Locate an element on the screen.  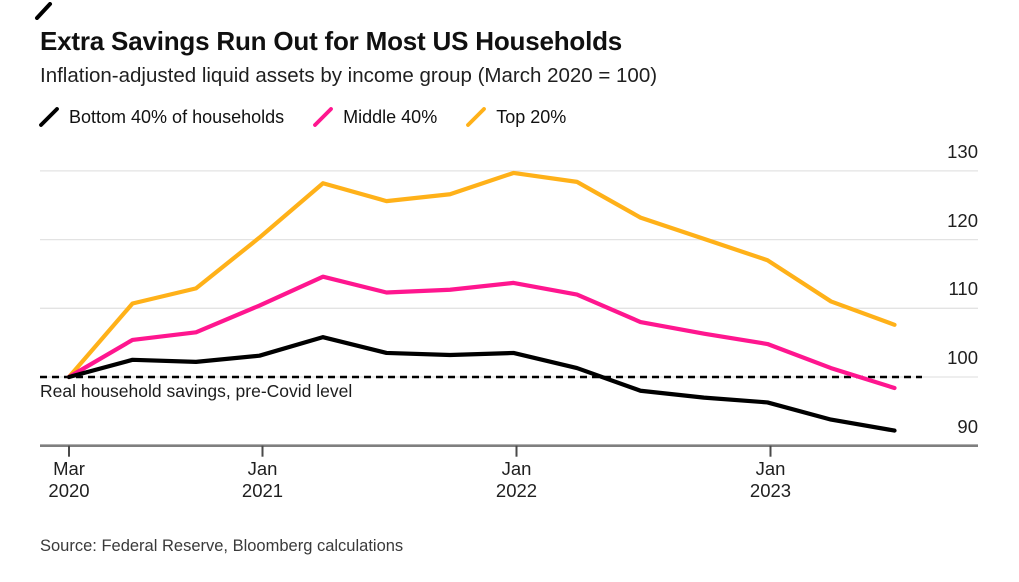
legend-label: Top 20% is located at coordinates (531, 116).